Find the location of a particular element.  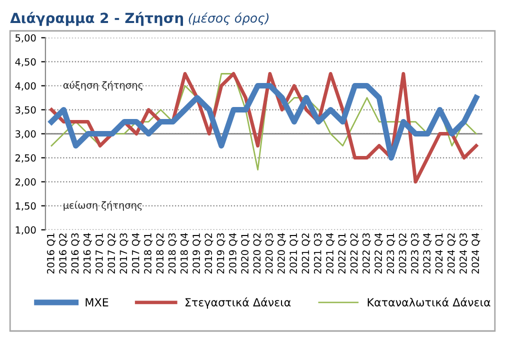

y-tick-label: 1,00 is located at coordinates (26, 230).